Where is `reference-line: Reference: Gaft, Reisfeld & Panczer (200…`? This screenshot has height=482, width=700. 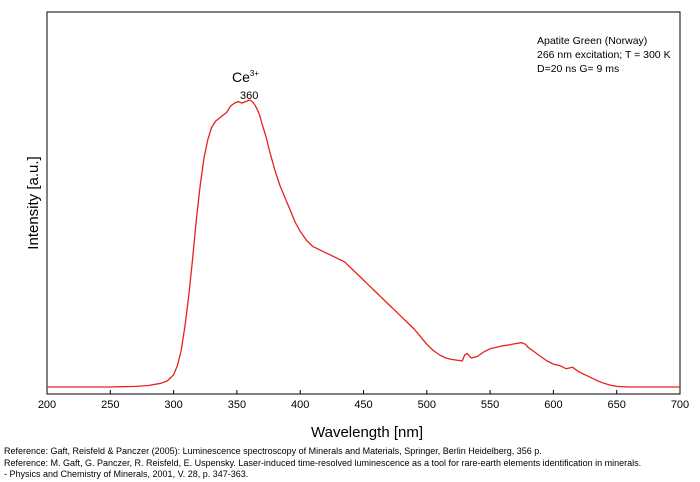 reference-line: Reference: Gaft, Reisfeld & Panczer (200… is located at coordinates (273, 451).